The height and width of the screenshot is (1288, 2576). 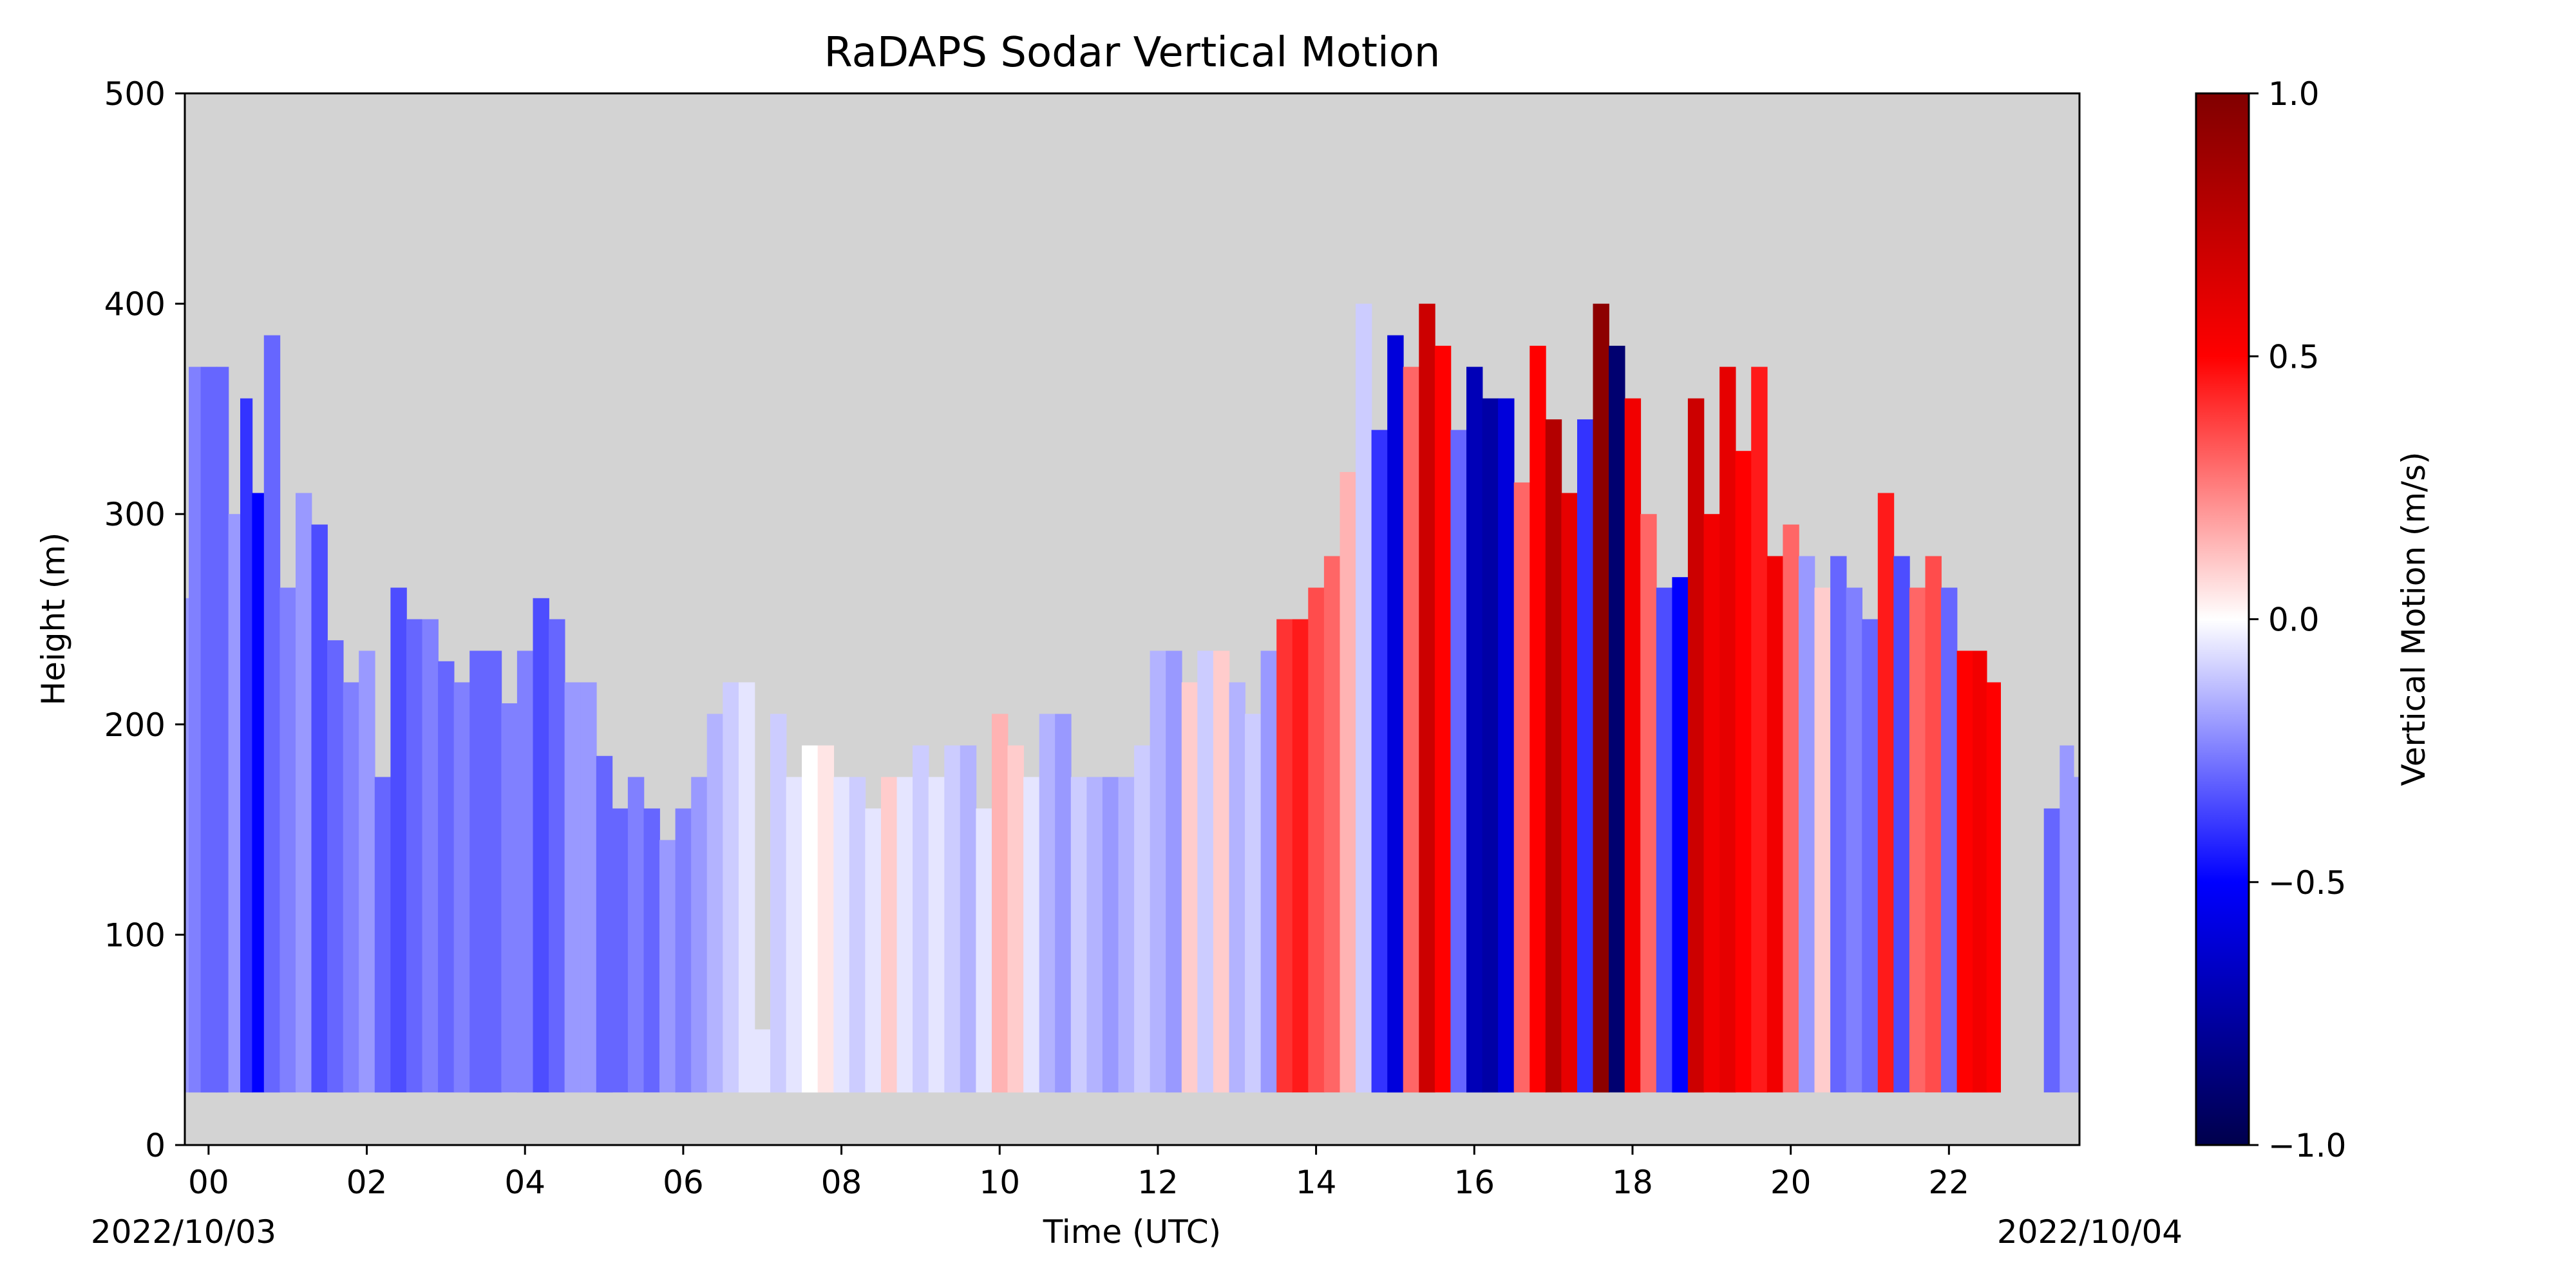 What do you see at coordinates (135, 94) in the screenshot?
I see `y-tick-label: 500` at bounding box center [135, 94].